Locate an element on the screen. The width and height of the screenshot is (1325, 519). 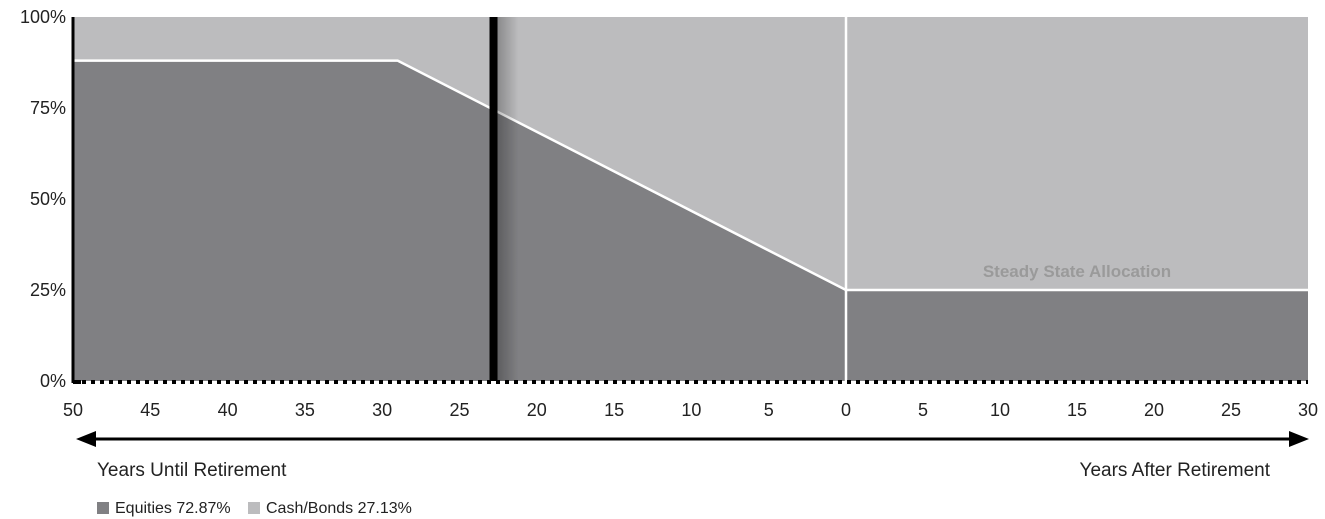
x-axis-ticks: 50 45 40 35 30 25 20 15 10 5 0 5 10 15 20 25 30 is located at coordinates (690, 410).